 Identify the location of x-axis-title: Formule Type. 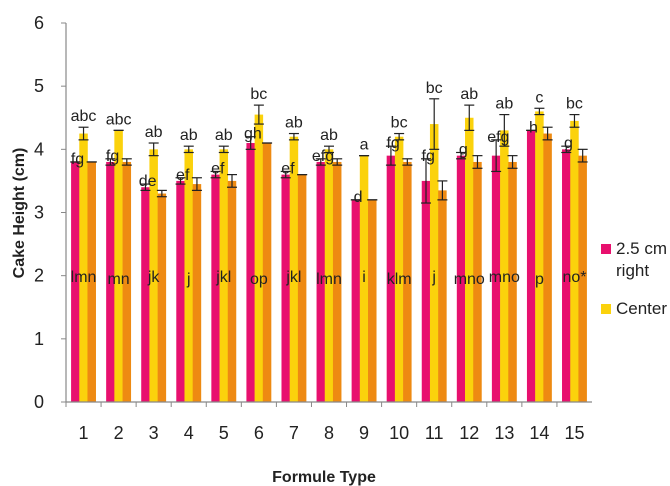
(324, 477).